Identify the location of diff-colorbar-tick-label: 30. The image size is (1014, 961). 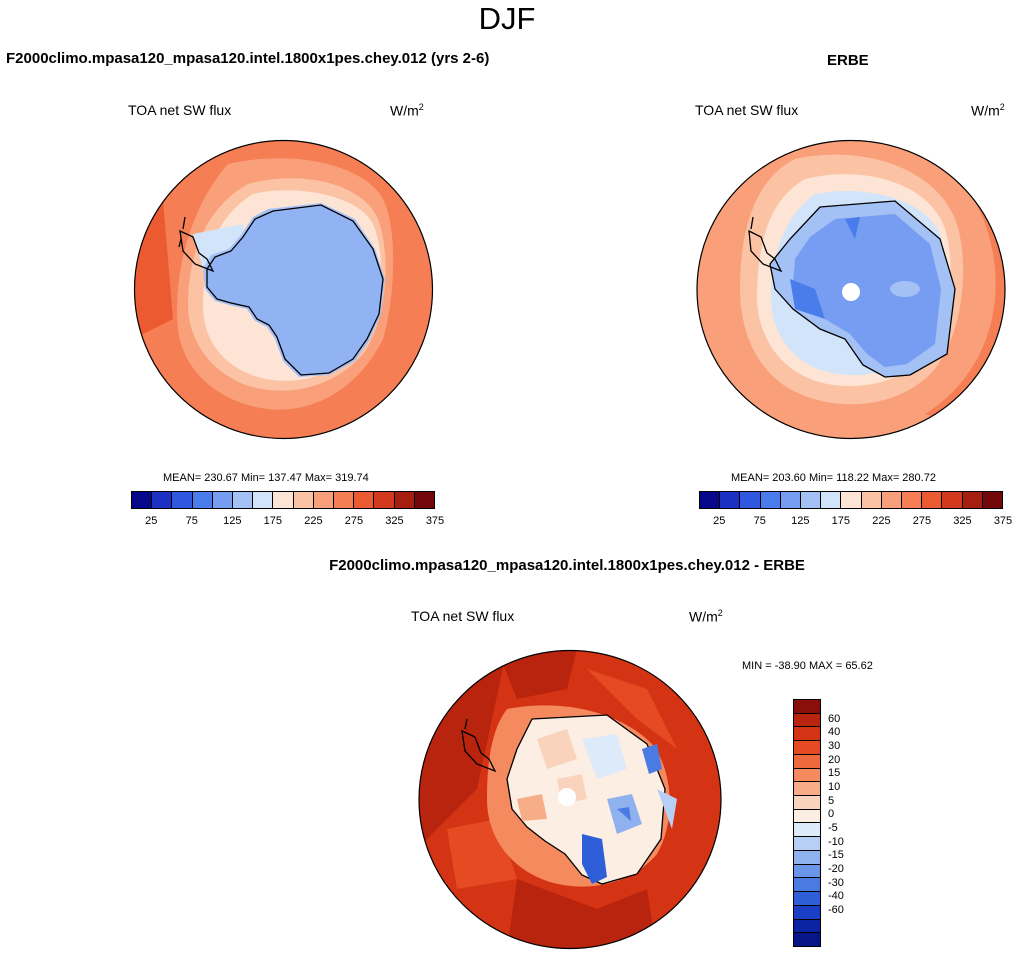
(834, 746).